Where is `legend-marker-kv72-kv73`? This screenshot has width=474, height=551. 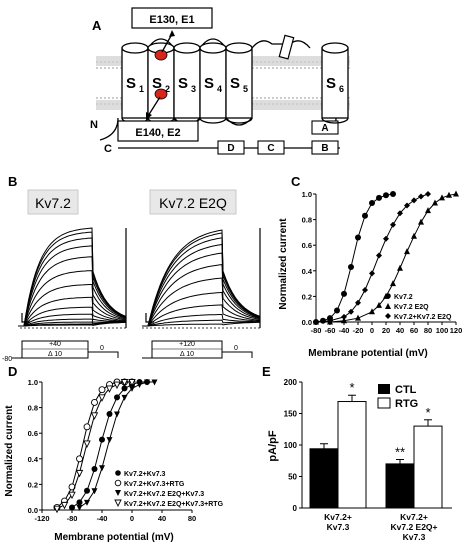 legend-marker-kv72-kv73 is located at coordinates (118, 473).